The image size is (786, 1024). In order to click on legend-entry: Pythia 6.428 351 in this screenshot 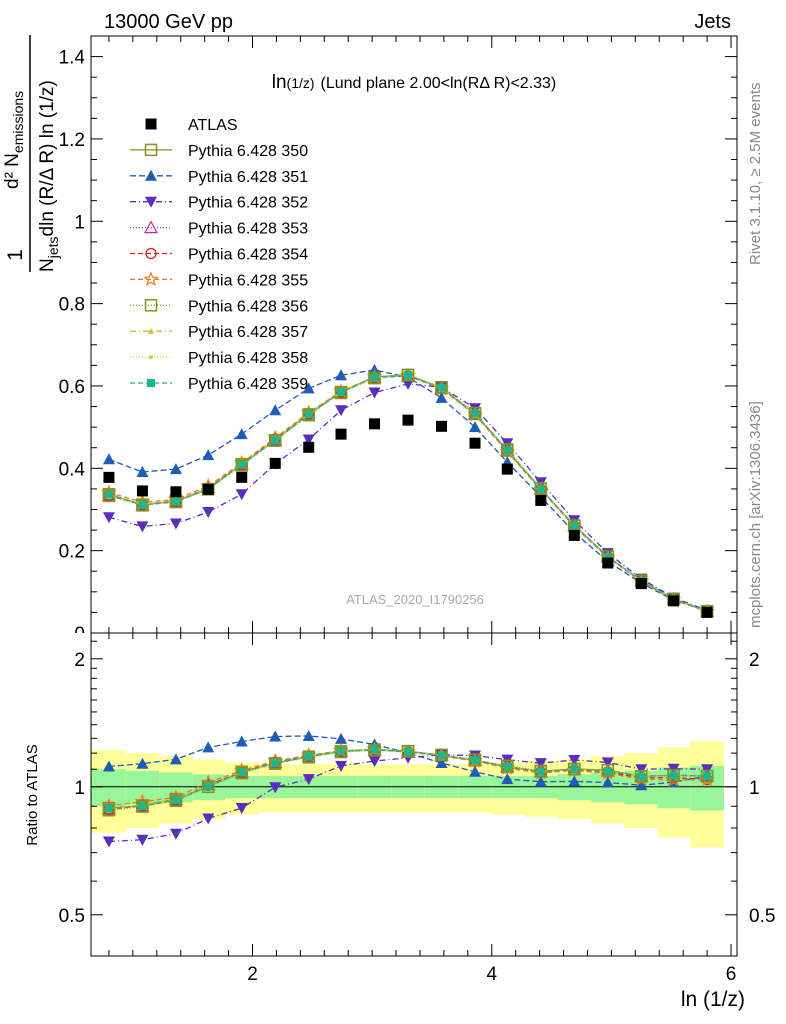, I will do `click(219, 177)`.